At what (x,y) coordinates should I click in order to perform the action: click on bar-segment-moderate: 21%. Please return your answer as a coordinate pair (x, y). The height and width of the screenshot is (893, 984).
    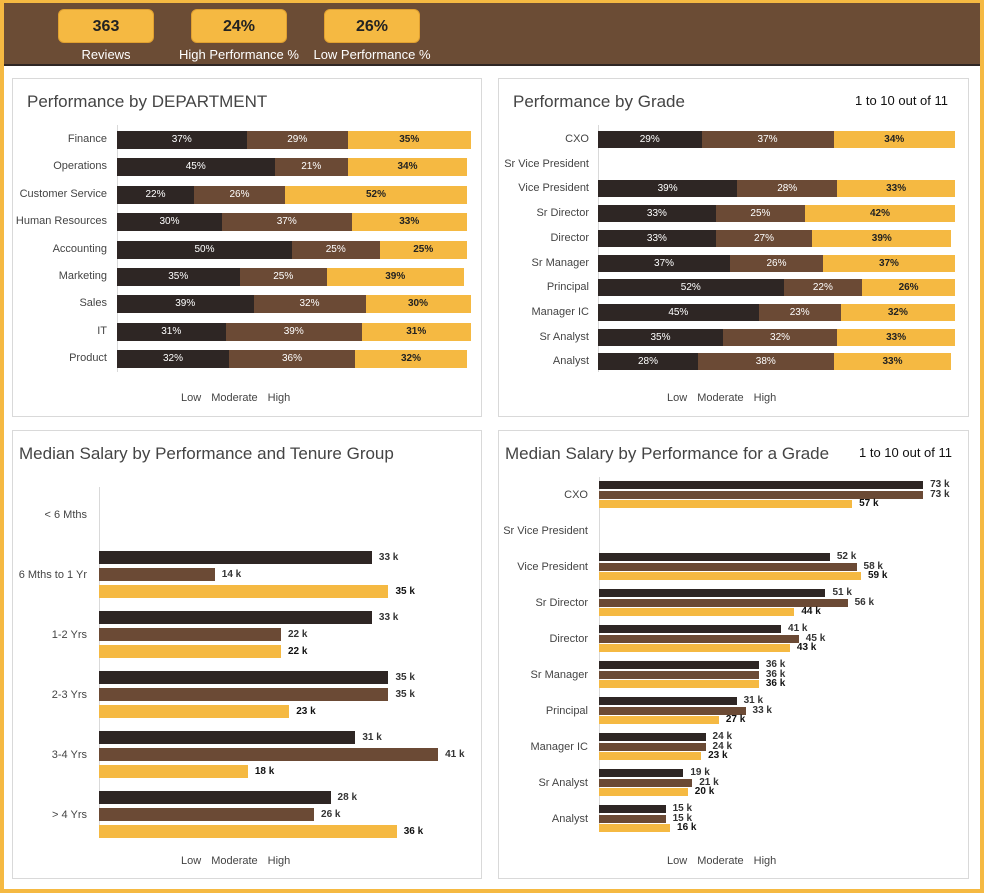
    Looking at the image, I should click on (311, 167).